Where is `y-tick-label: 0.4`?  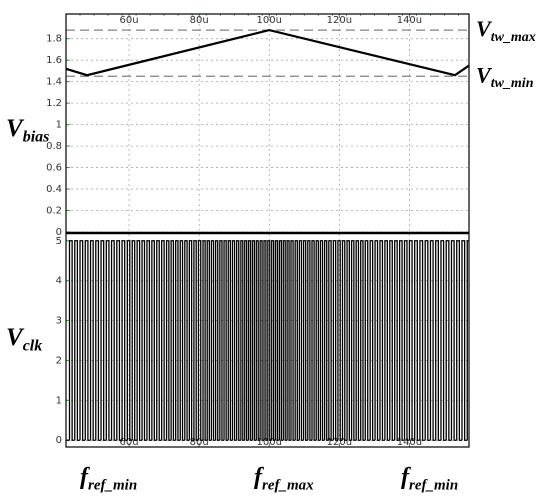 y-tick-label: 0.4 is located at coordinates (54, 189).